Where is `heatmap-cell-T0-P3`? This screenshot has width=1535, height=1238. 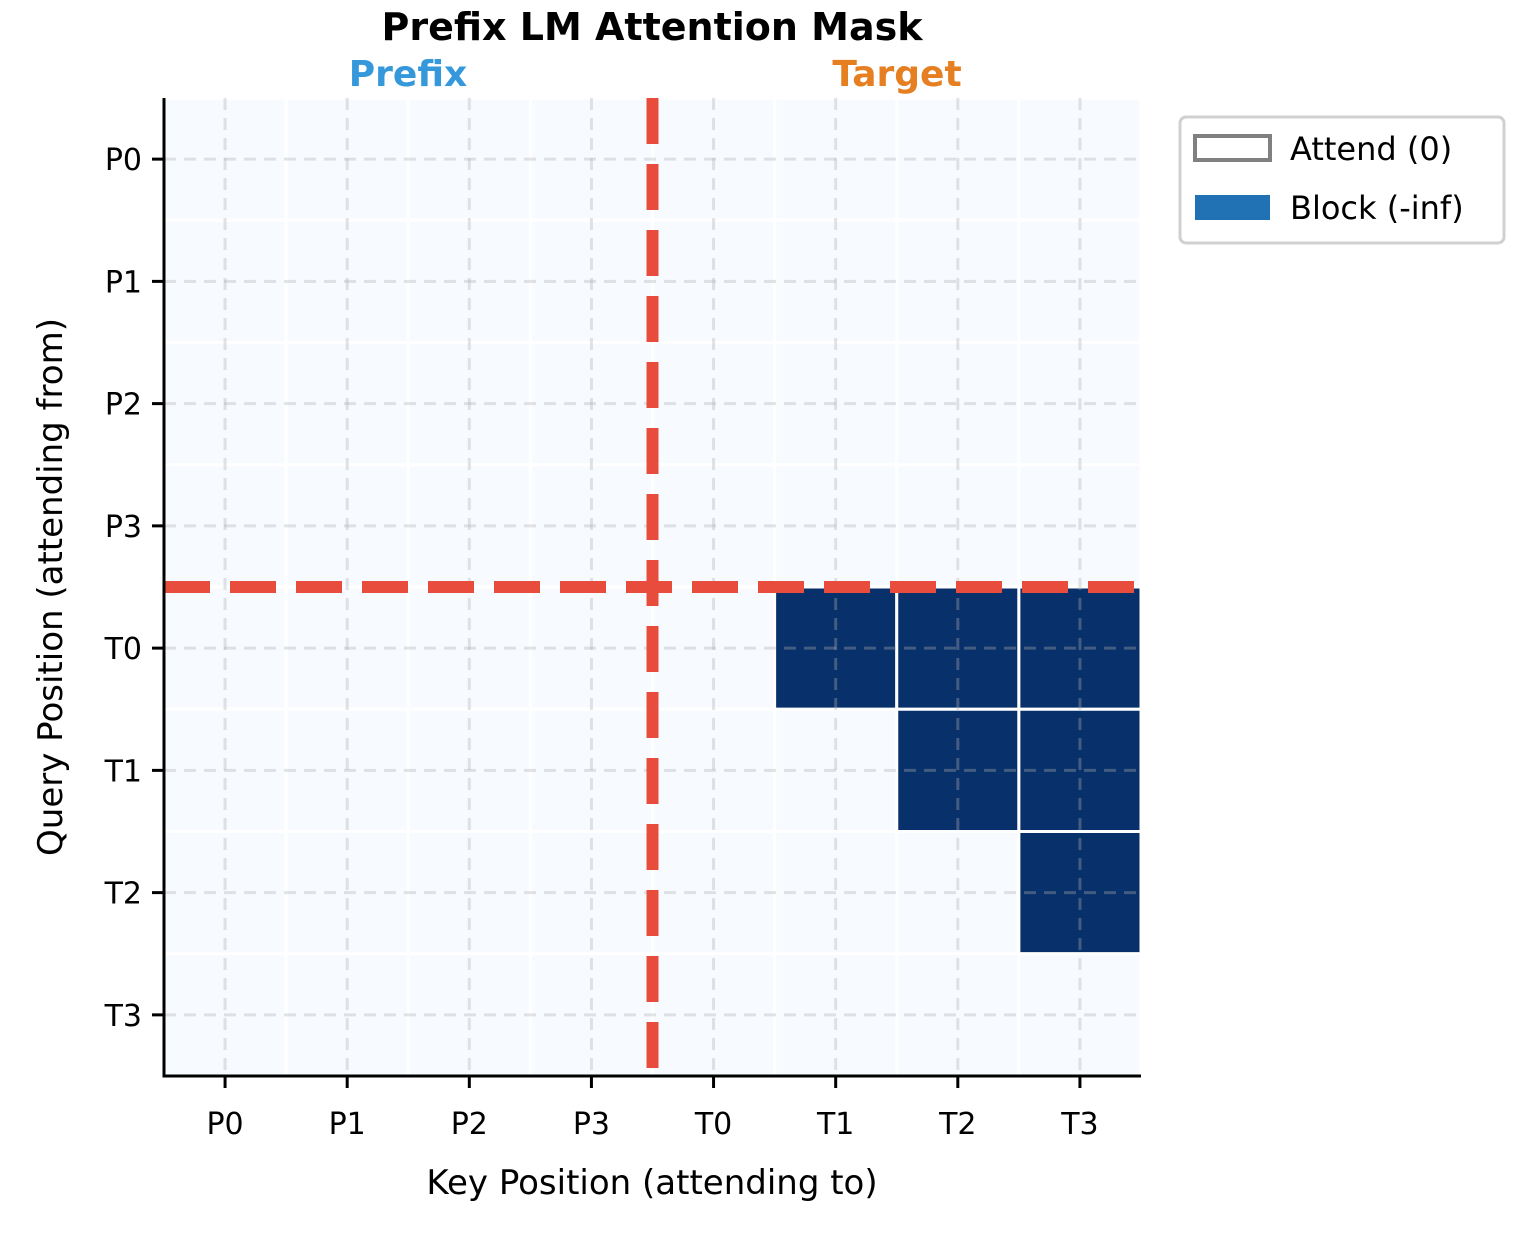 heatmap-cell-T0-P3 is located at coordinates (591, 648).